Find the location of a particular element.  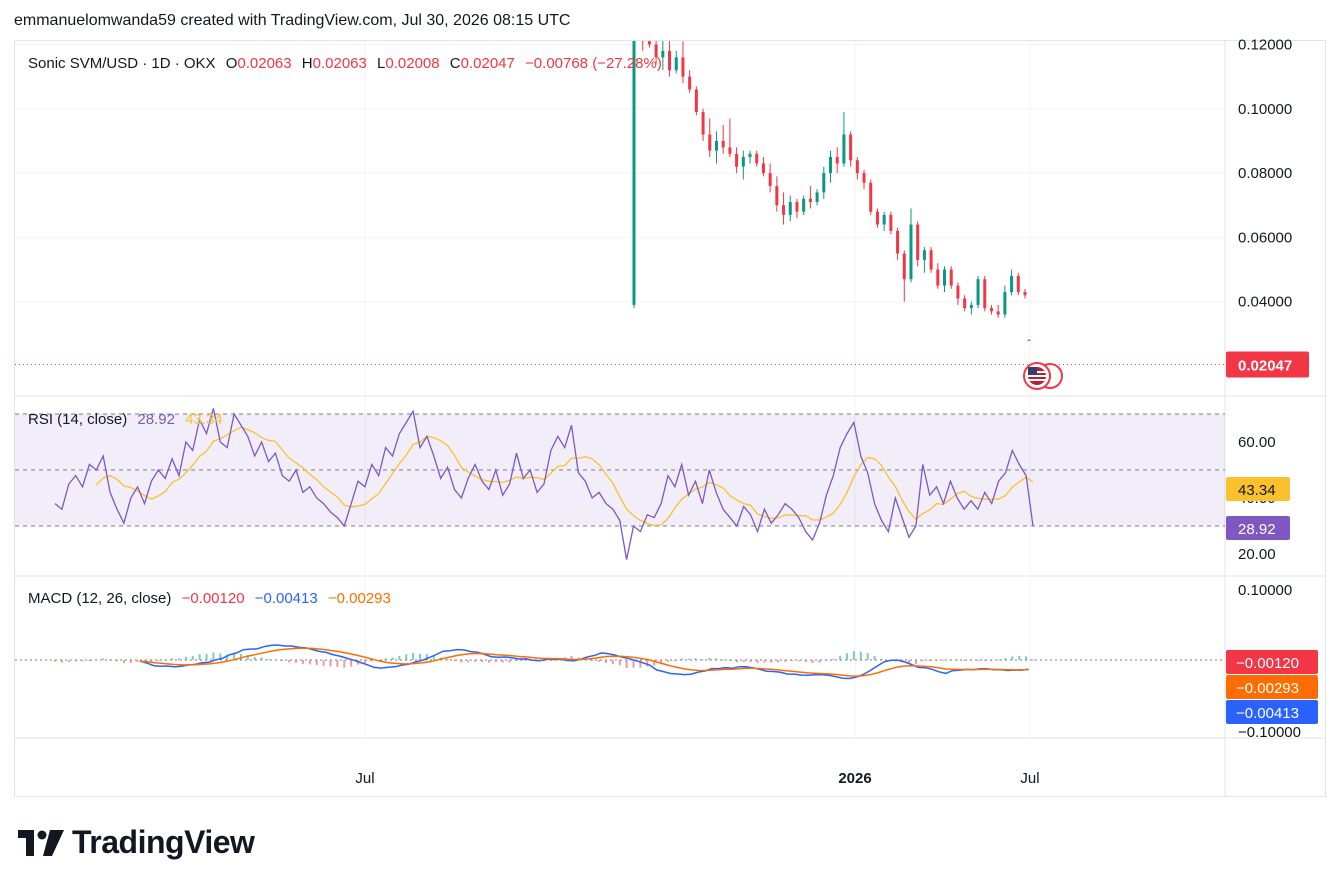

brand-name: TradingView is located at coordinates (163, 842).